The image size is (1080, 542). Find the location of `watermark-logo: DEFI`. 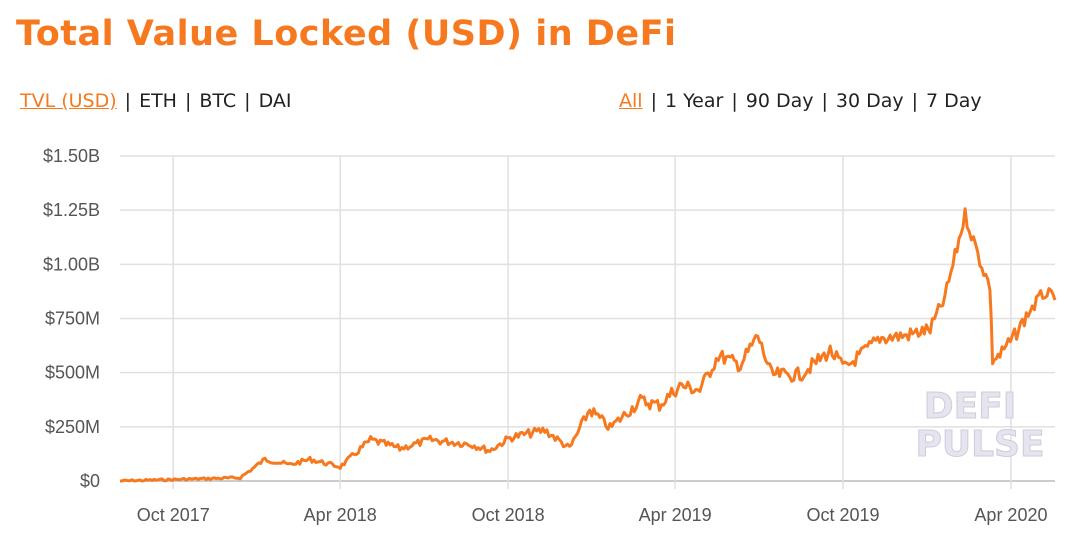

watermark-logo: DEFI is located at coordinates (970, 406).